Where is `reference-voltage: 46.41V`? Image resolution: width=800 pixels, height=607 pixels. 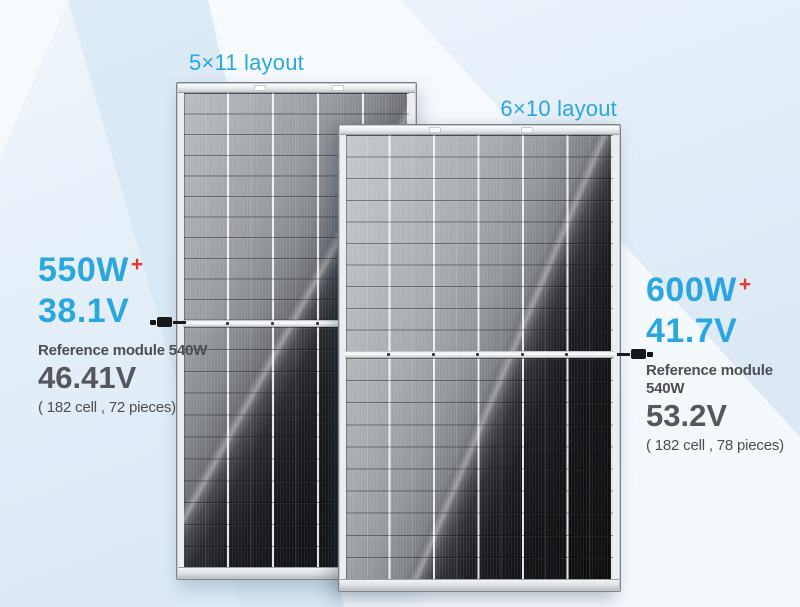 reference-voltage: 46.41V is located at coordinates (87, 377).